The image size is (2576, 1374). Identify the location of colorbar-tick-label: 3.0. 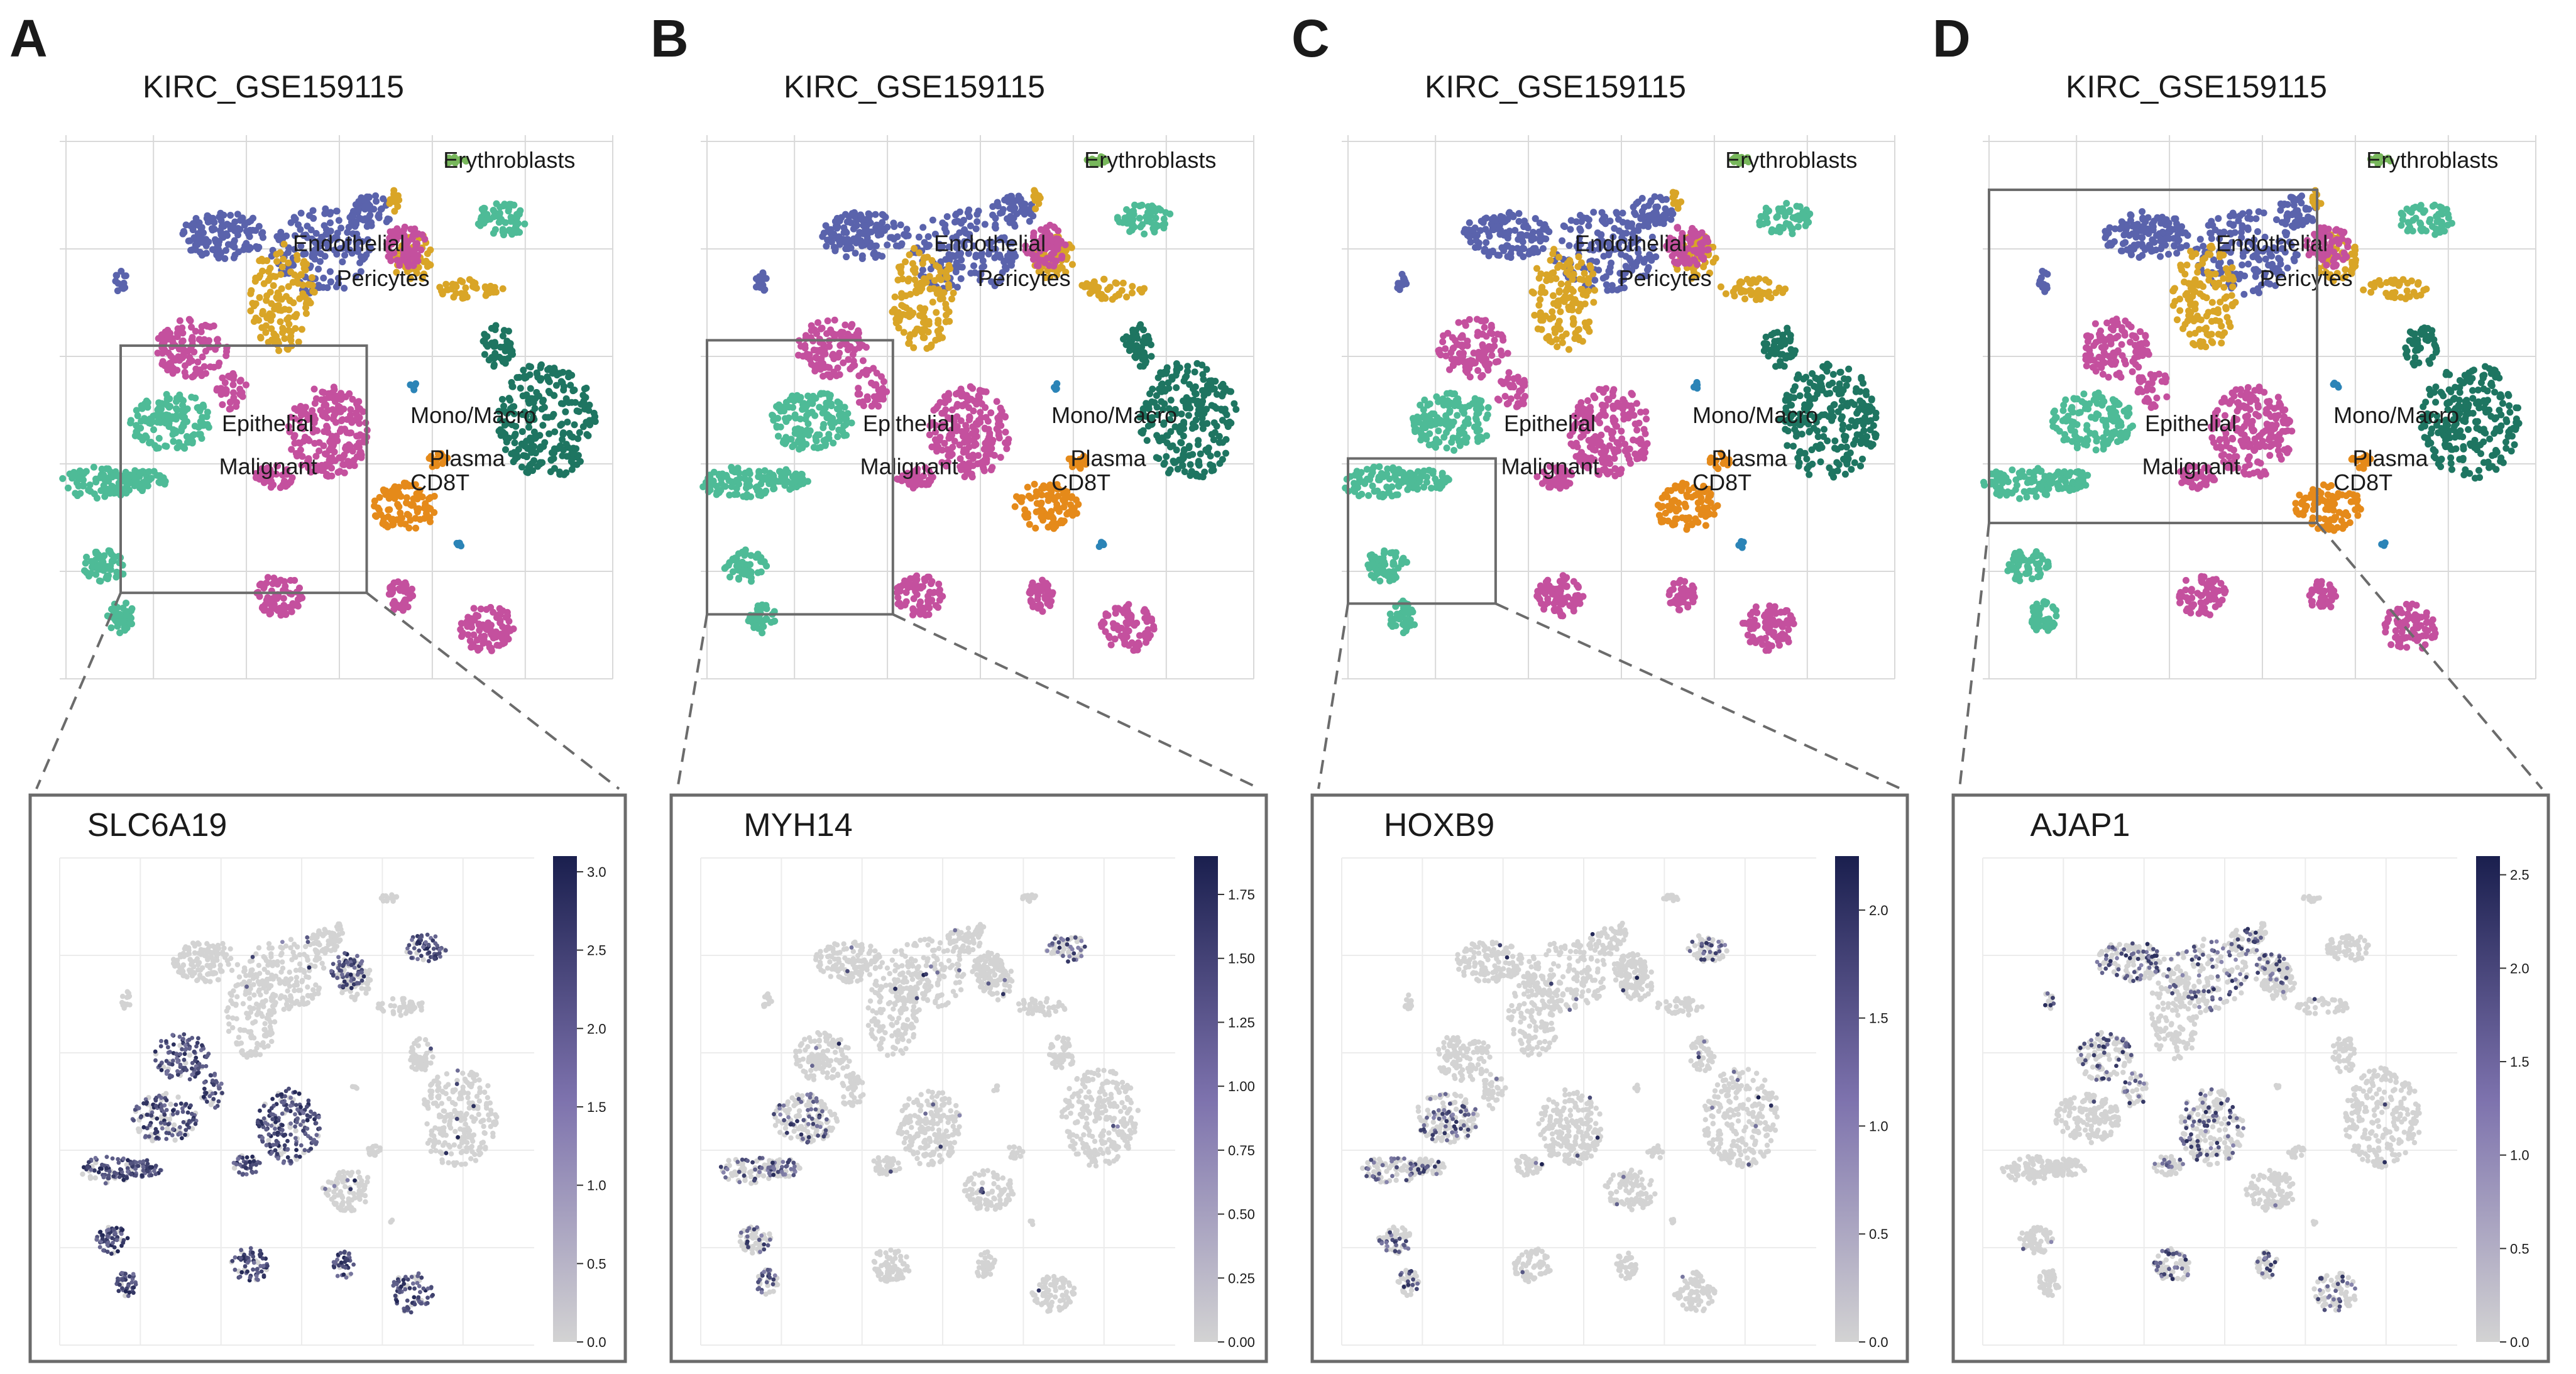
(596, 872).